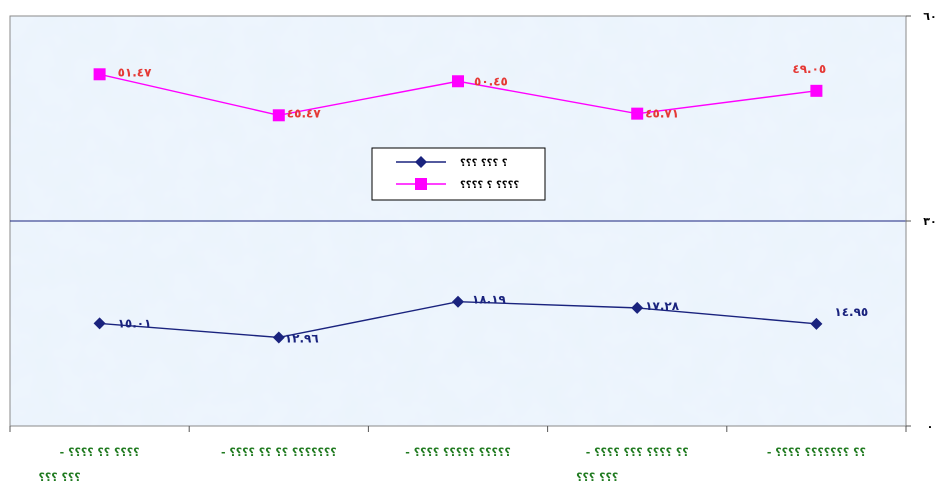 This screenshot has width=938, height=492. Describe the element at coordinates (302, 338) in the screenshot. I see `data-label: ١٢.٩٦` at that location.